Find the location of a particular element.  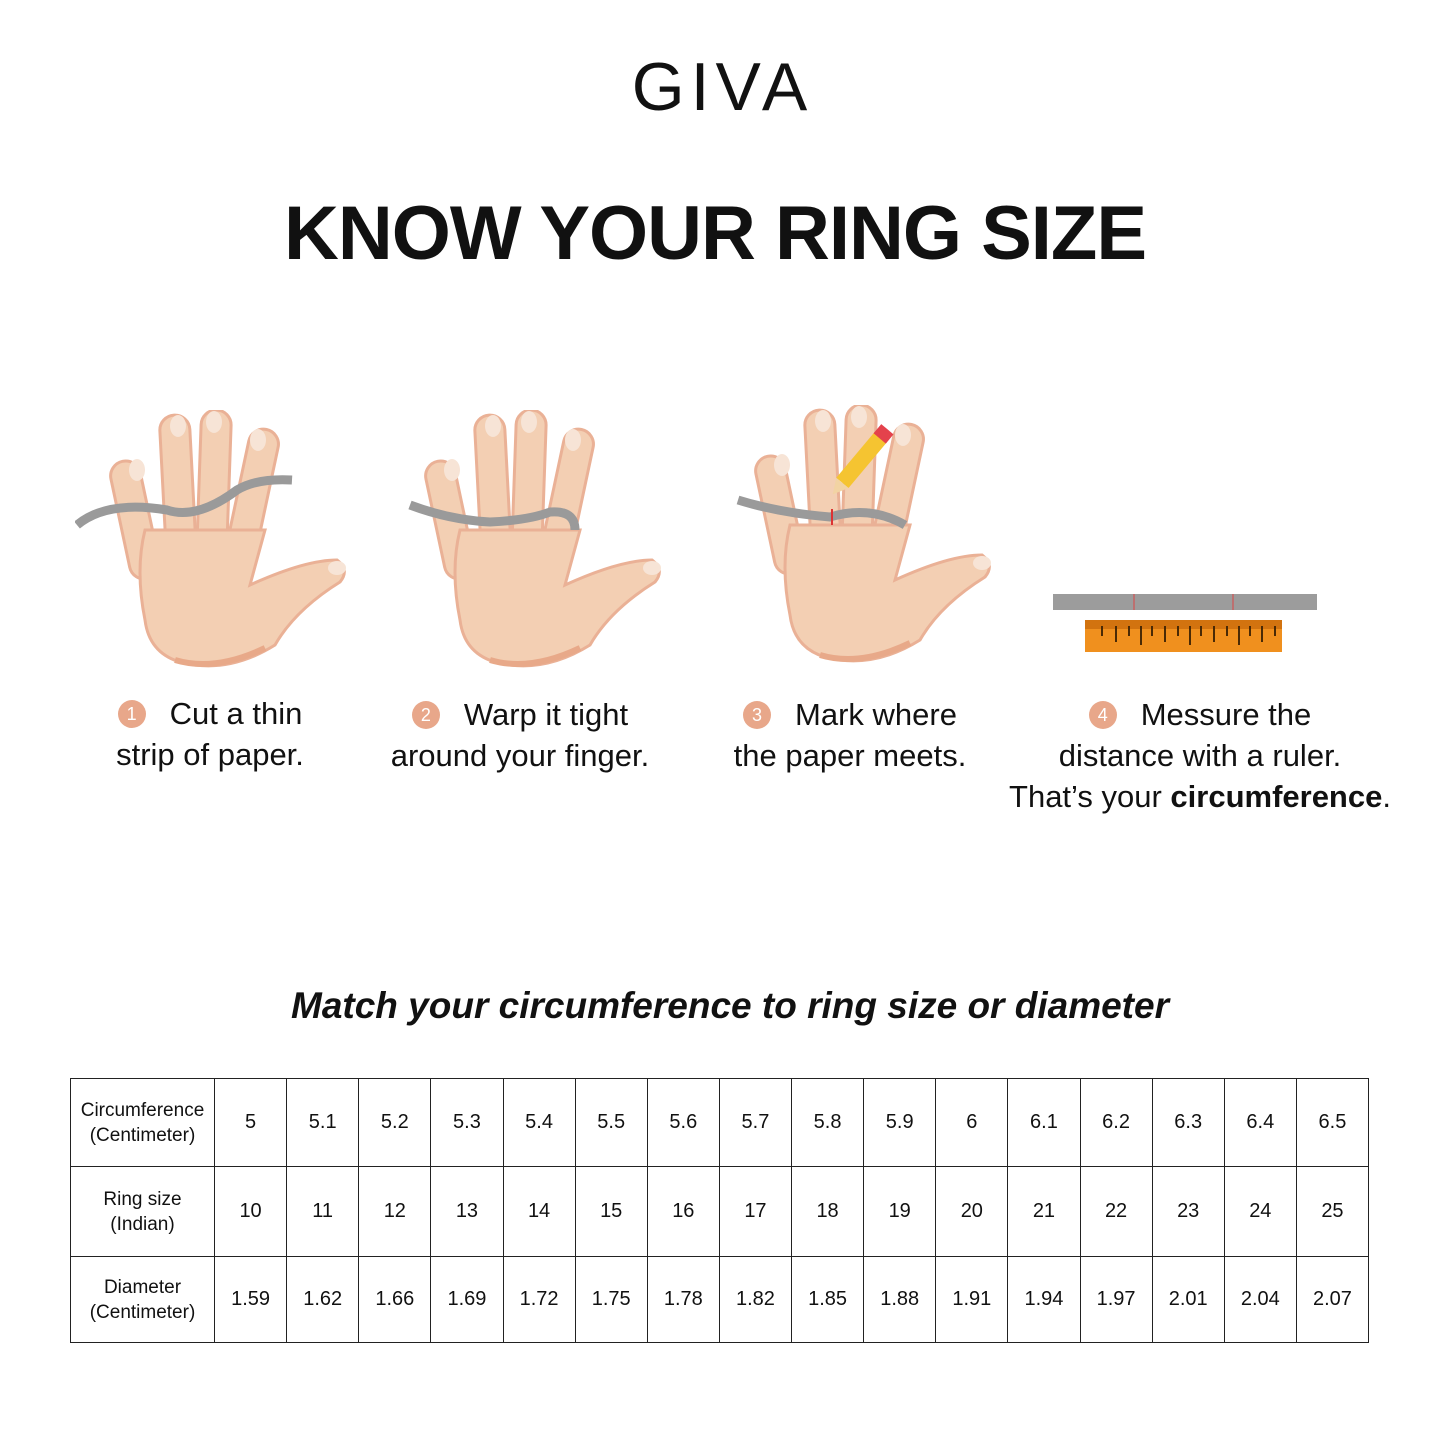

table-cell: 11 is located at coordinates (323, 1211).